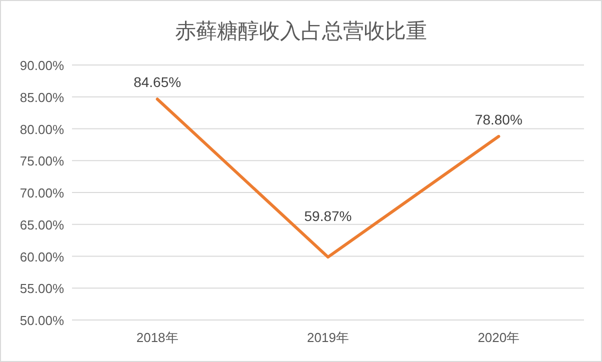 This screenshot has height=362, width=602. I want to click on text: 59.87%, so click(328, 216).